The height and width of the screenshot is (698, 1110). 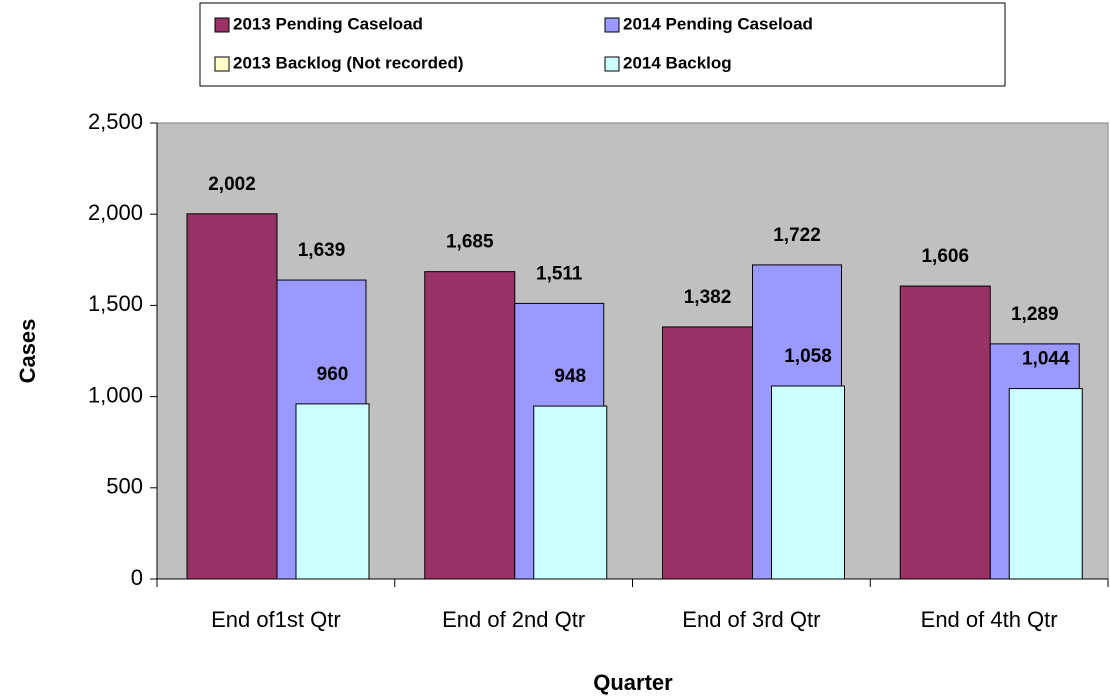 I want to click on y-axis-title: Cases, so click(x=27, y=351).